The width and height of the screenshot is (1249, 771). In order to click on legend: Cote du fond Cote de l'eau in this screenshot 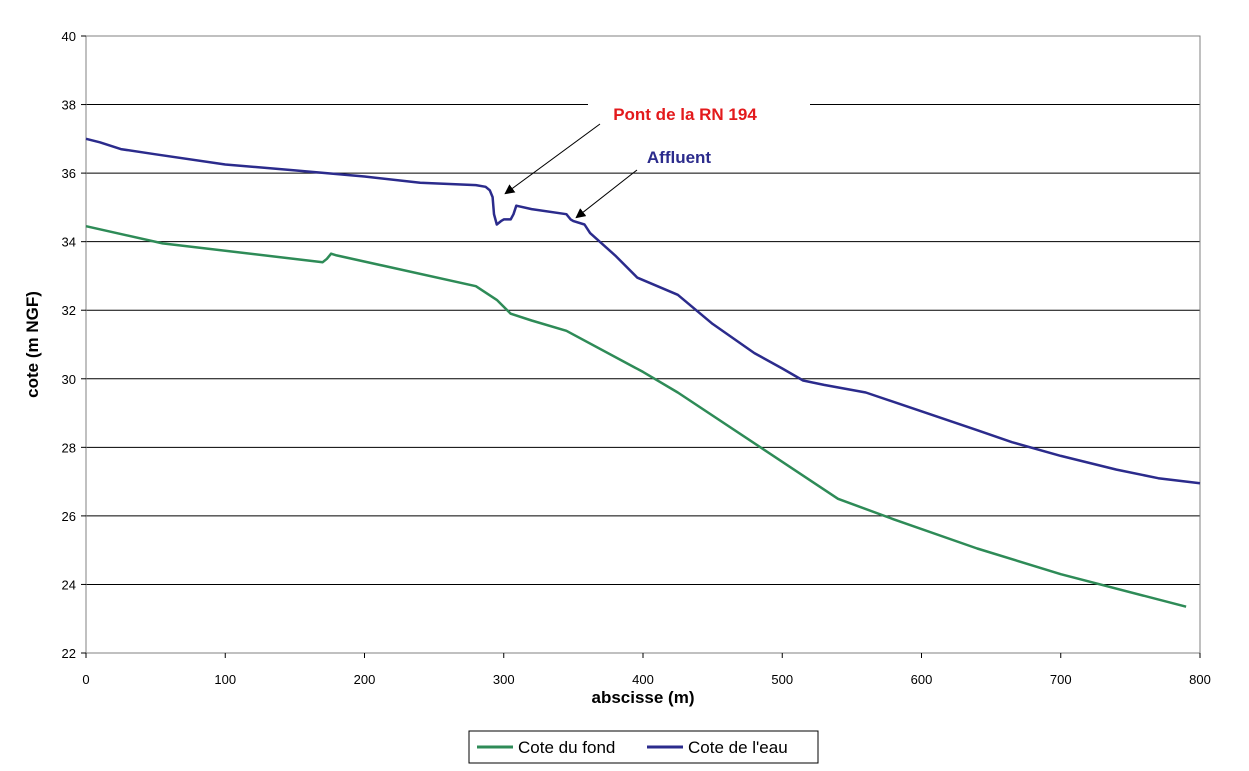, I will do `click(643, 747)`.